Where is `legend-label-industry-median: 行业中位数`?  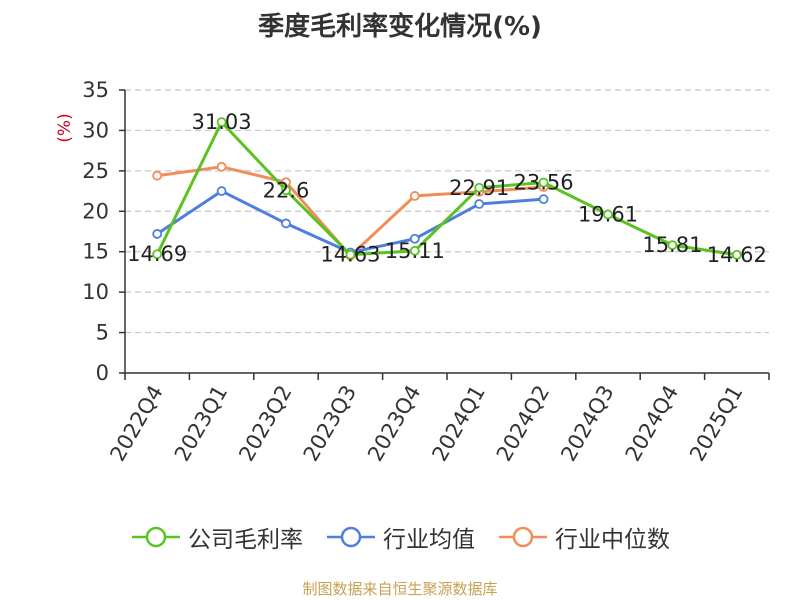 legend-label-industry-median: 行业中位数 is located at coordinates (612, 540).